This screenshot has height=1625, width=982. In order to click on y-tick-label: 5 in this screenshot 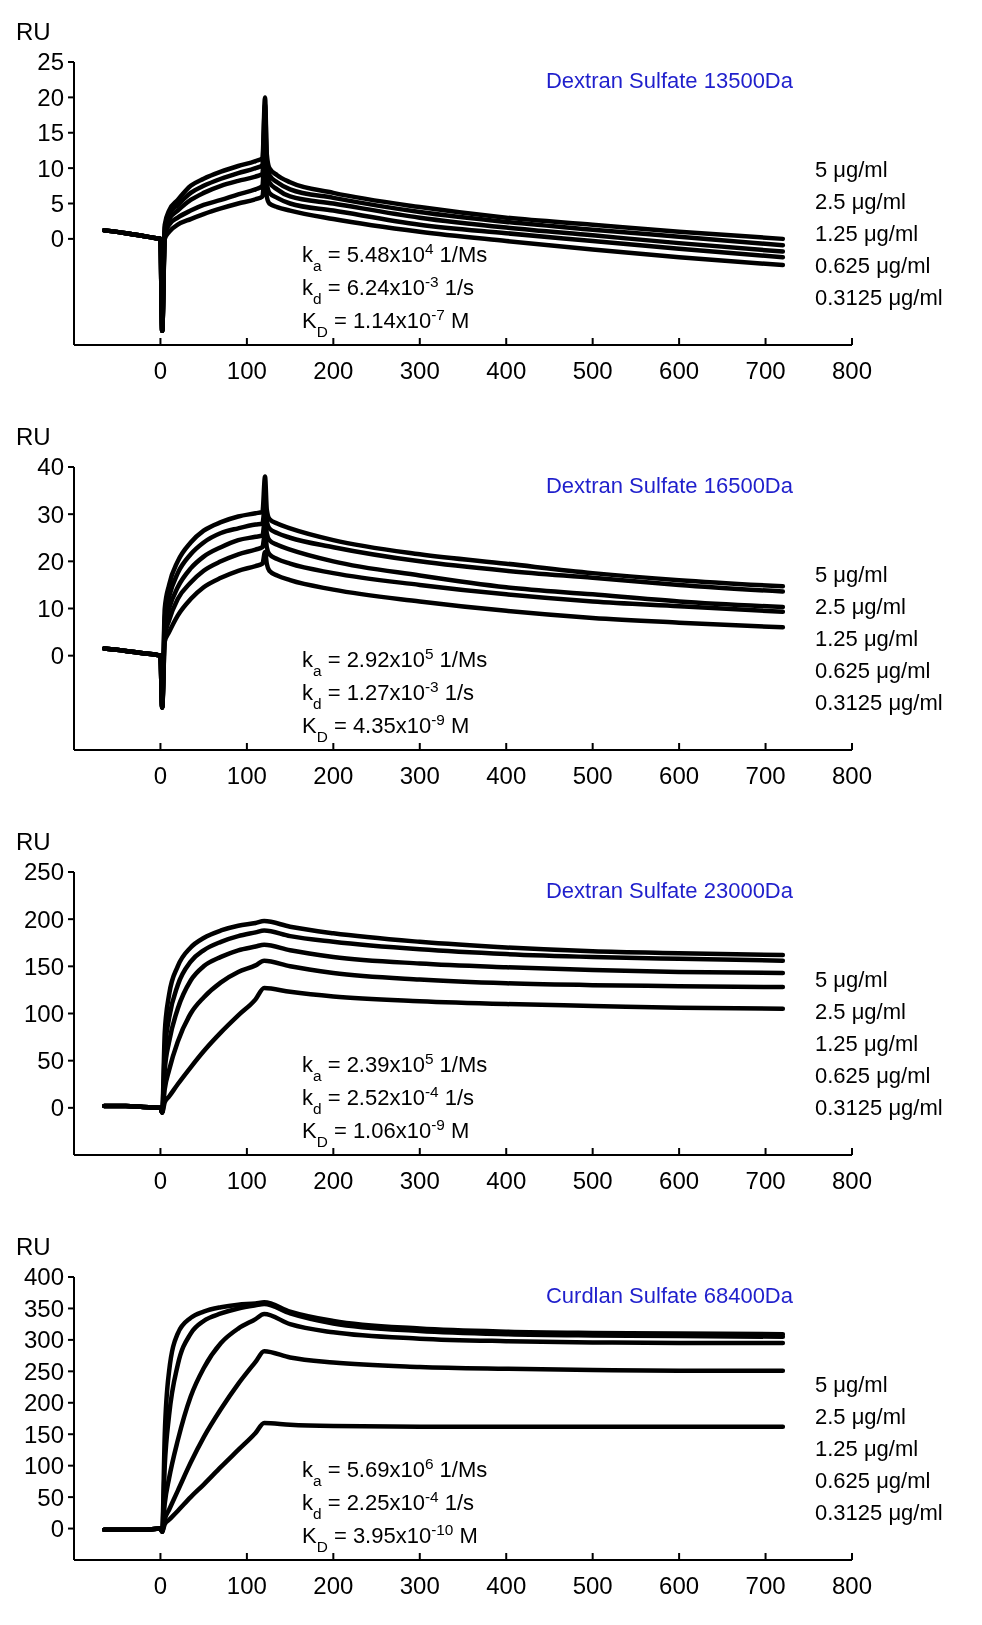, I will do `click(57, 203)`.